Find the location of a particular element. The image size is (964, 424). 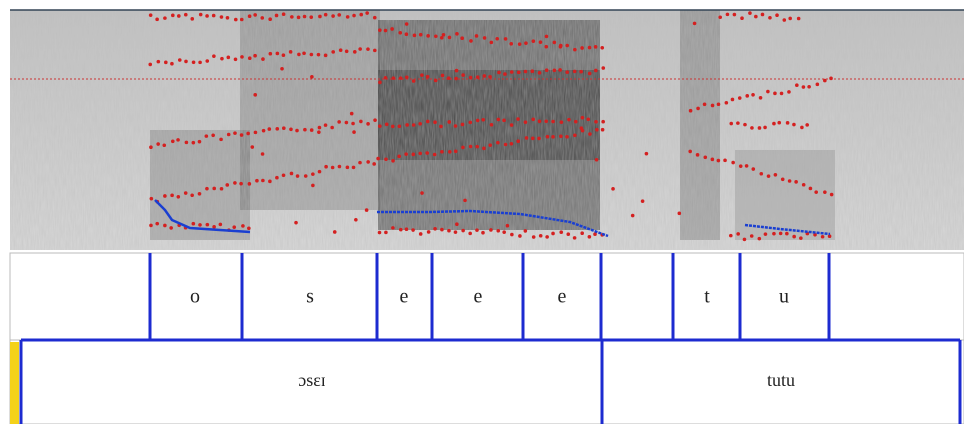

interval-label: t is located at coordinates (707, 297).